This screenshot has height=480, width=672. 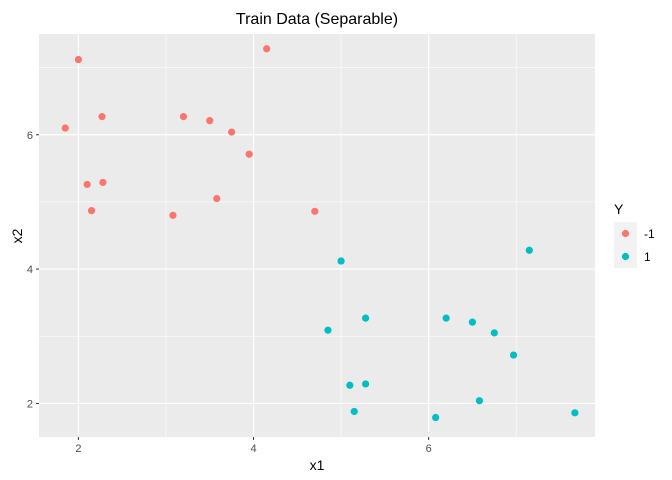 What do you see at coordinates (429, 449) in the screenshot?
I see `x-tick-label: 6` at bounding box center [429, 449].